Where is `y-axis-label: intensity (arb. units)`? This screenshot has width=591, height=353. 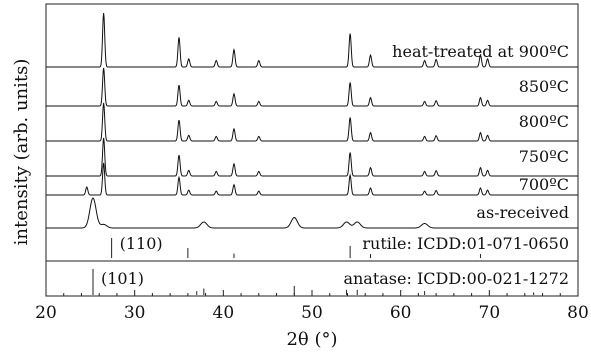
y-axis-label: intensity (arb. units) is located at coordinates (21, 152).